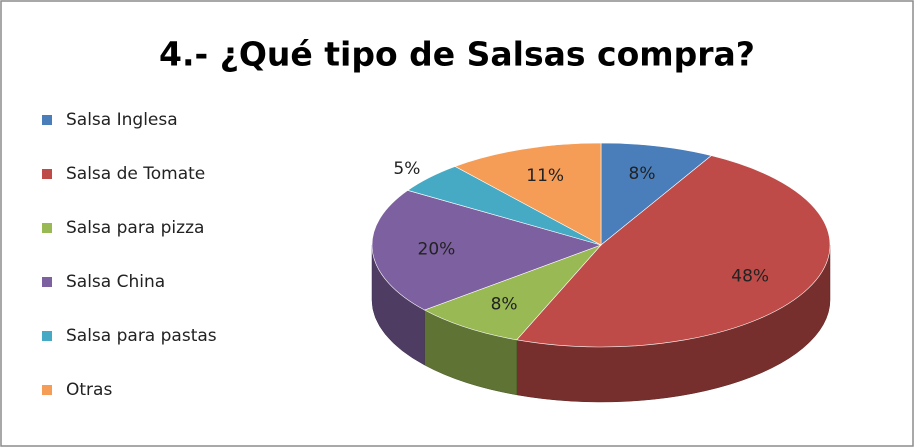 This screenshot has width=915, height=448. What do you see at coordinates (545, 176) in the screenshot?
I see `data-label: 11%` at bounding box center [545, 176].